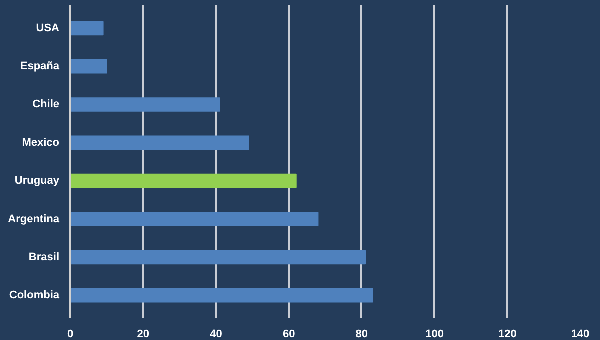  What do you see at coordinates (48, 28) in the screenshot?
I see `y-tick-label: USA` at bounding box center [48, 28].